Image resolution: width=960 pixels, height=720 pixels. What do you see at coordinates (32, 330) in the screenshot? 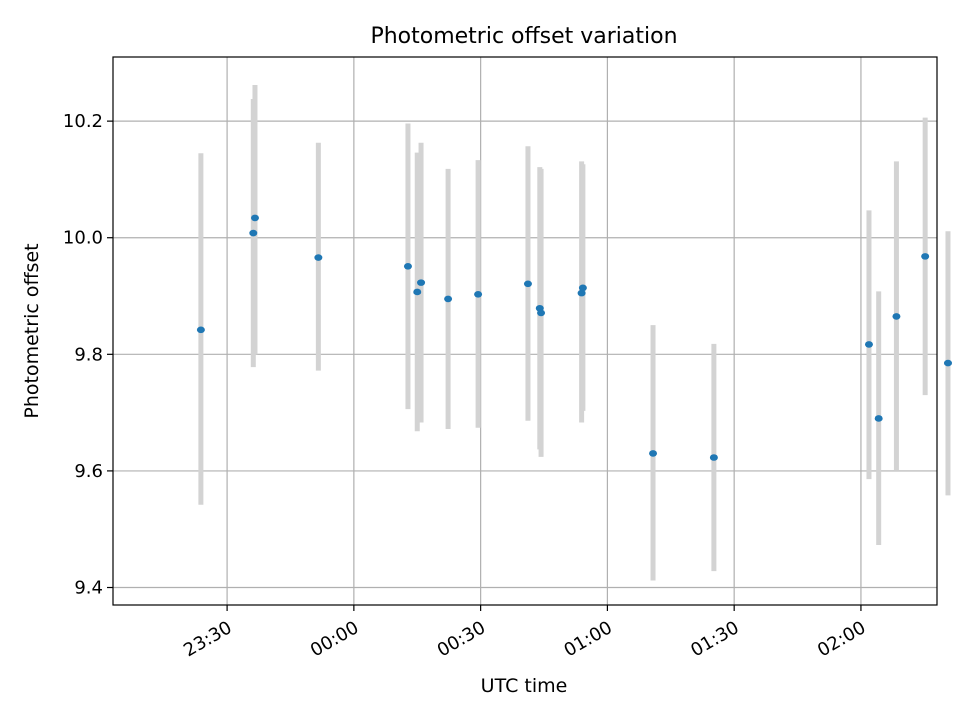
I see `y-axis-label: Photometric offset` at bounding box center [32, 330].